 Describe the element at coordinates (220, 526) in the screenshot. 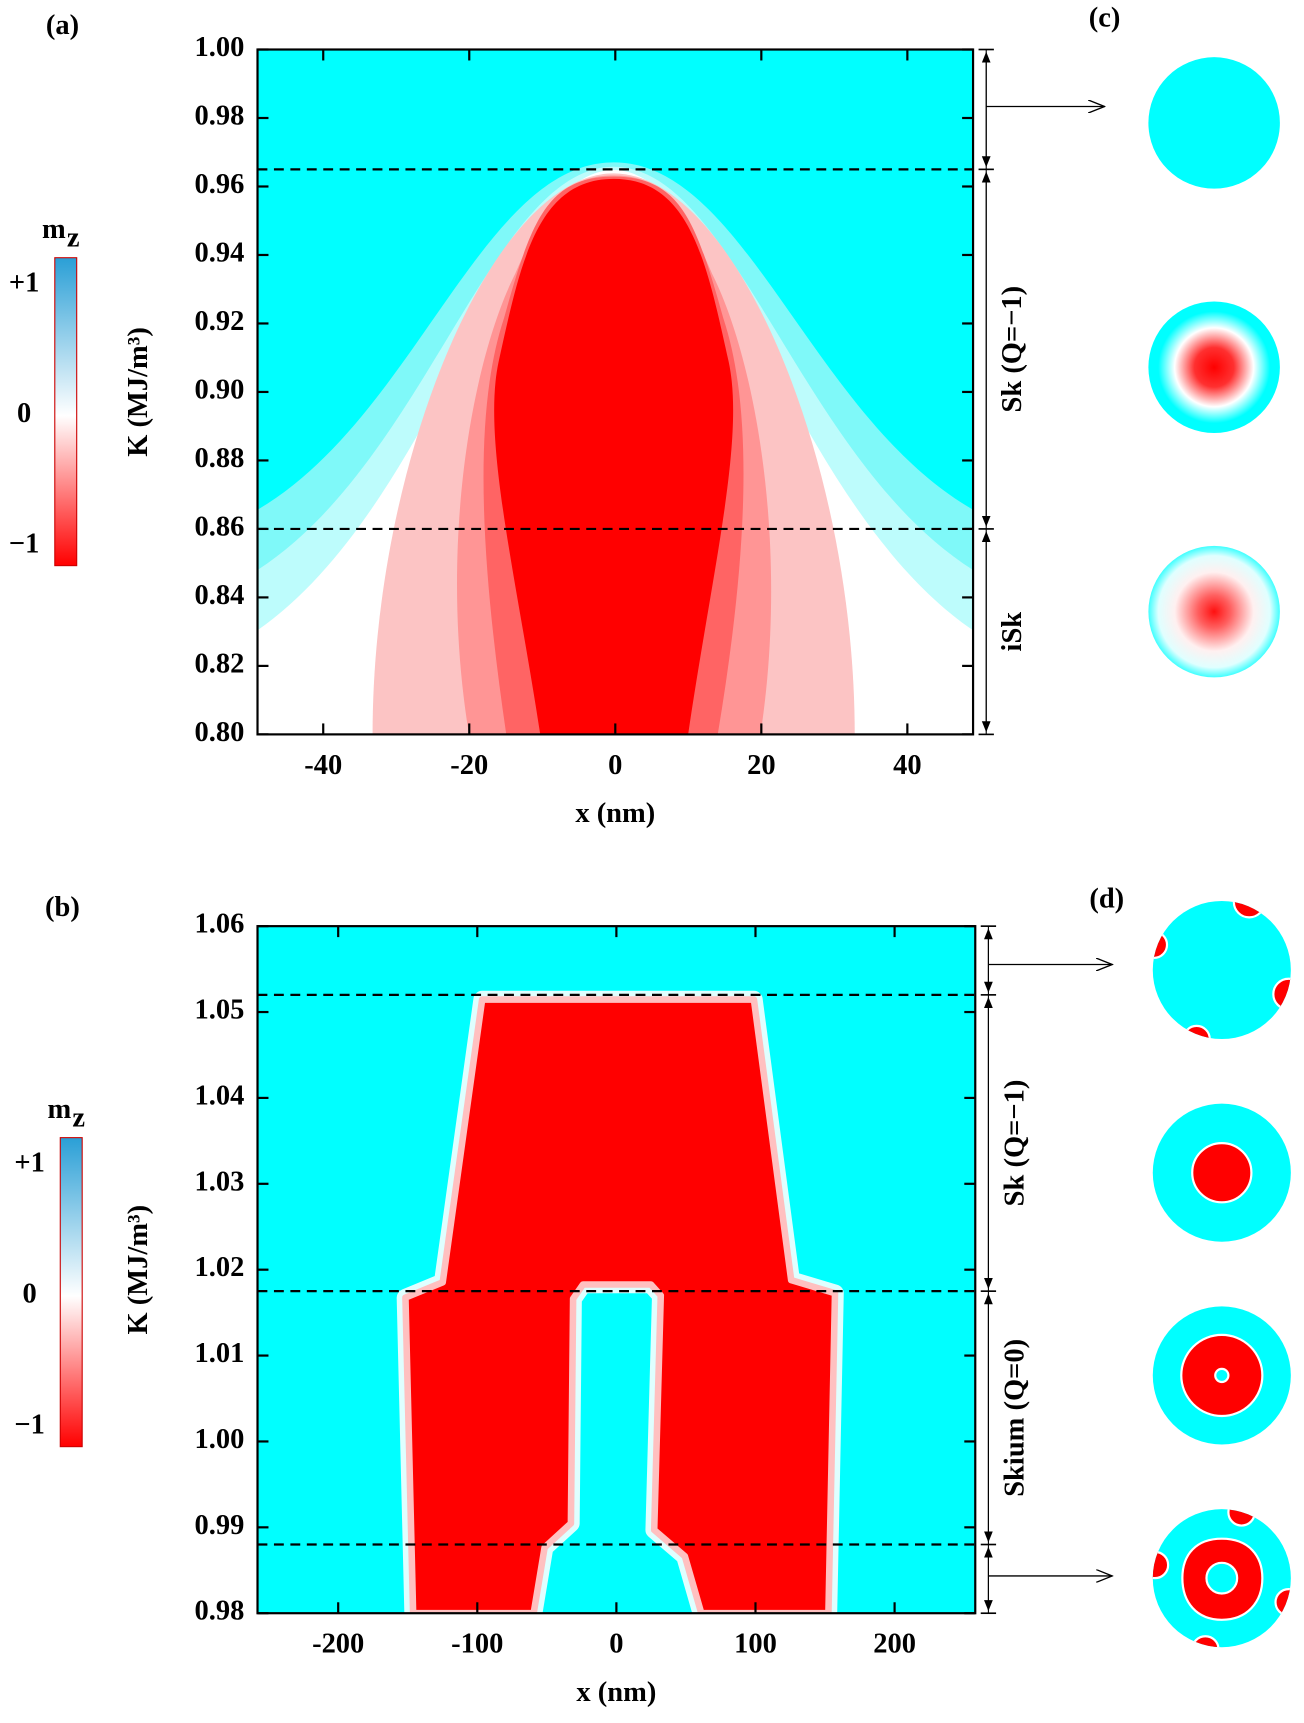

I see `y-tick-label: 0.86` at that location.